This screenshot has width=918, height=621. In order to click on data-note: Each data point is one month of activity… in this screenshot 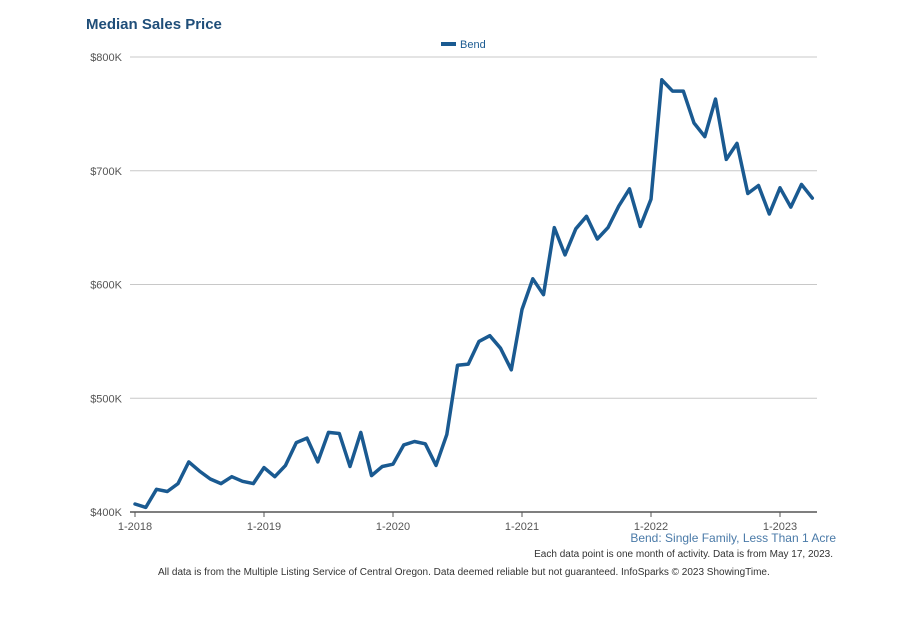, I will do `click(683, 554)`.